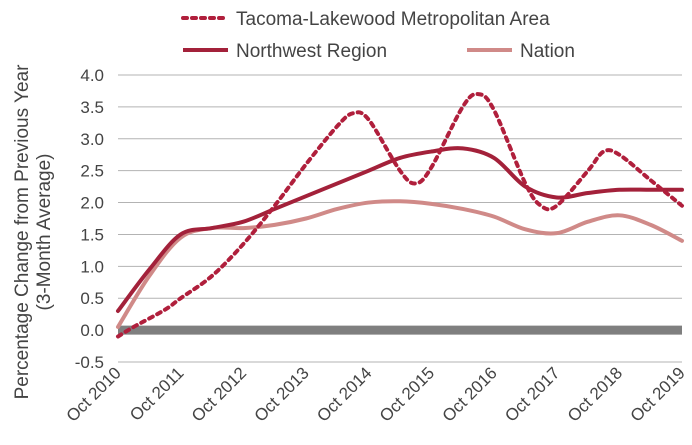 This screenshot has width=692, height=445. What do you see at coordinates (156, 393) in the screenshot?
I see `x-tick-label: Oct 2011` at bounding box center [156, 393].